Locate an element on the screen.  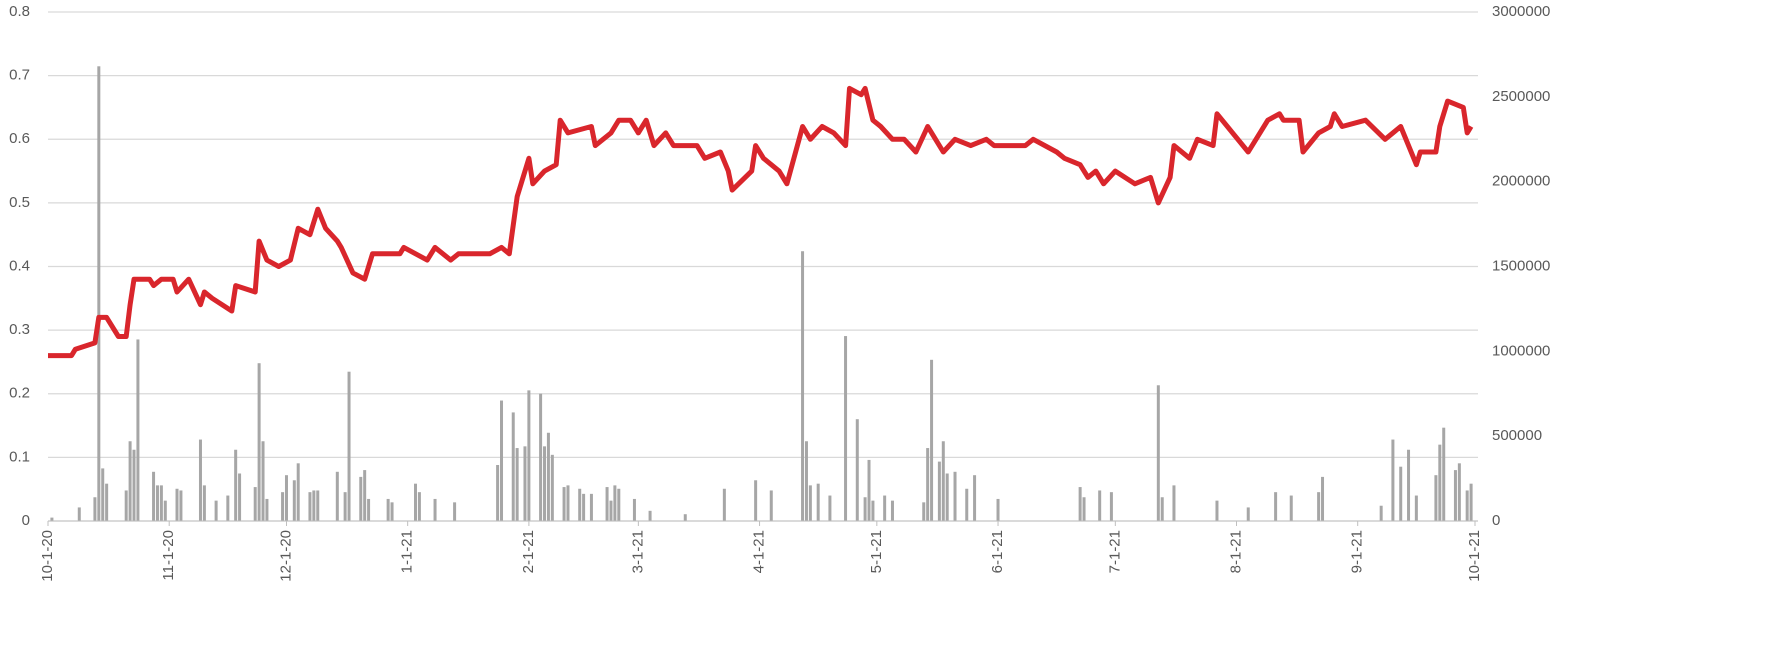
y2-tick-label: 3000000 is located at coordinates (1521, 11).